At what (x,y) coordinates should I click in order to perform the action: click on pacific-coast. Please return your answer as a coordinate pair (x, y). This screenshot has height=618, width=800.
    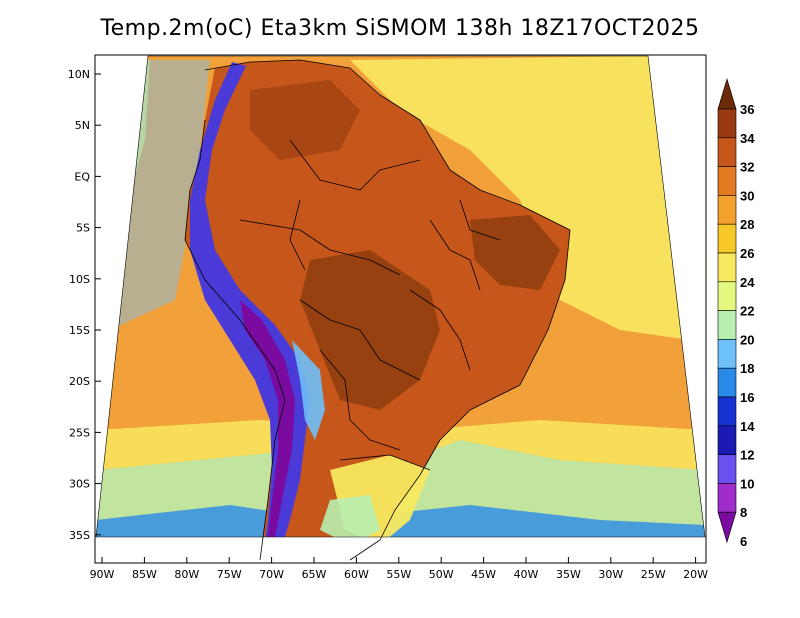
    Looking at the image, I should click on (235, 340).